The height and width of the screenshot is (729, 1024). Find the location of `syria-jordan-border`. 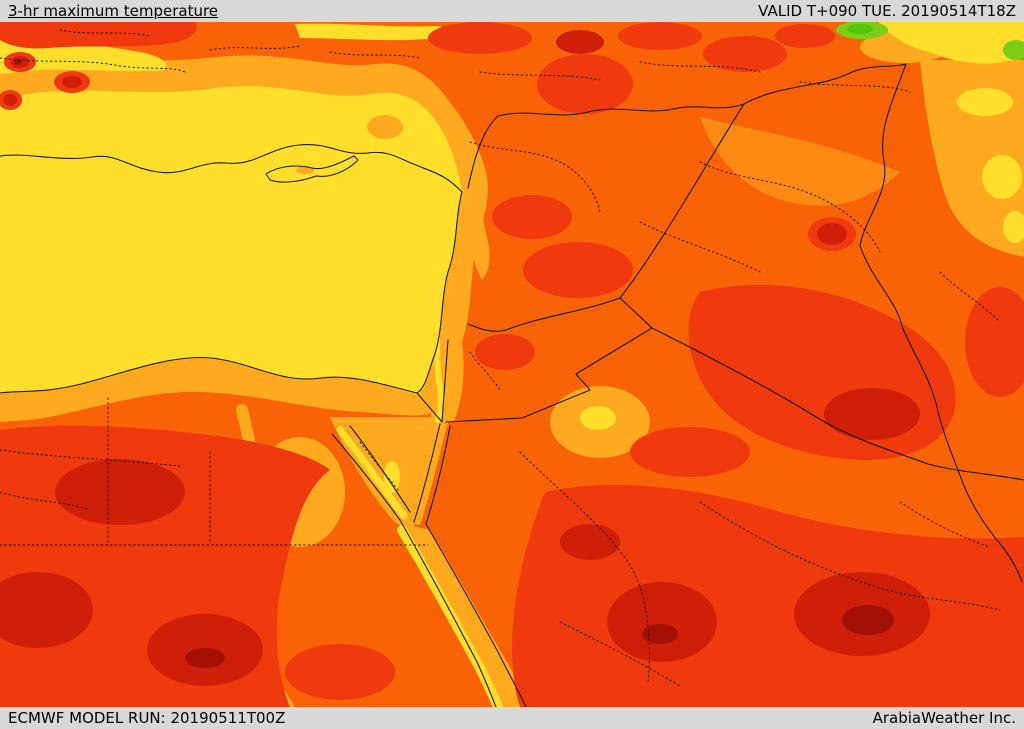

syria-jordan-border is located at coordinates (544, 314).